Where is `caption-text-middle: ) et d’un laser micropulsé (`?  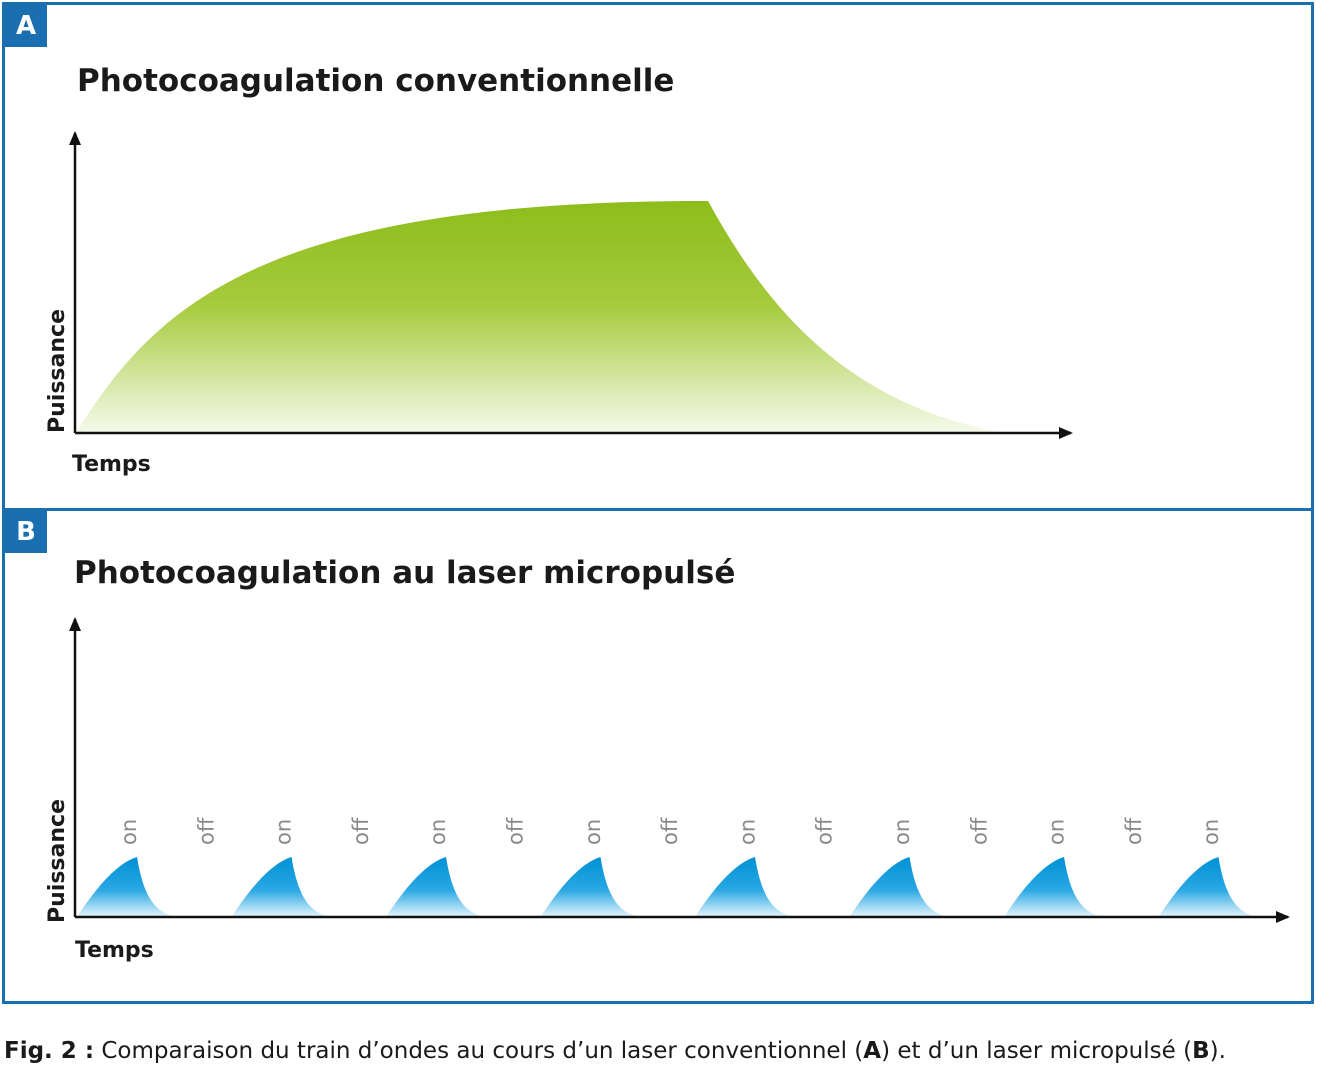 caption-text-middle: ) et d’un laser micropulsé ( is located at coordinates (1037, 1051).